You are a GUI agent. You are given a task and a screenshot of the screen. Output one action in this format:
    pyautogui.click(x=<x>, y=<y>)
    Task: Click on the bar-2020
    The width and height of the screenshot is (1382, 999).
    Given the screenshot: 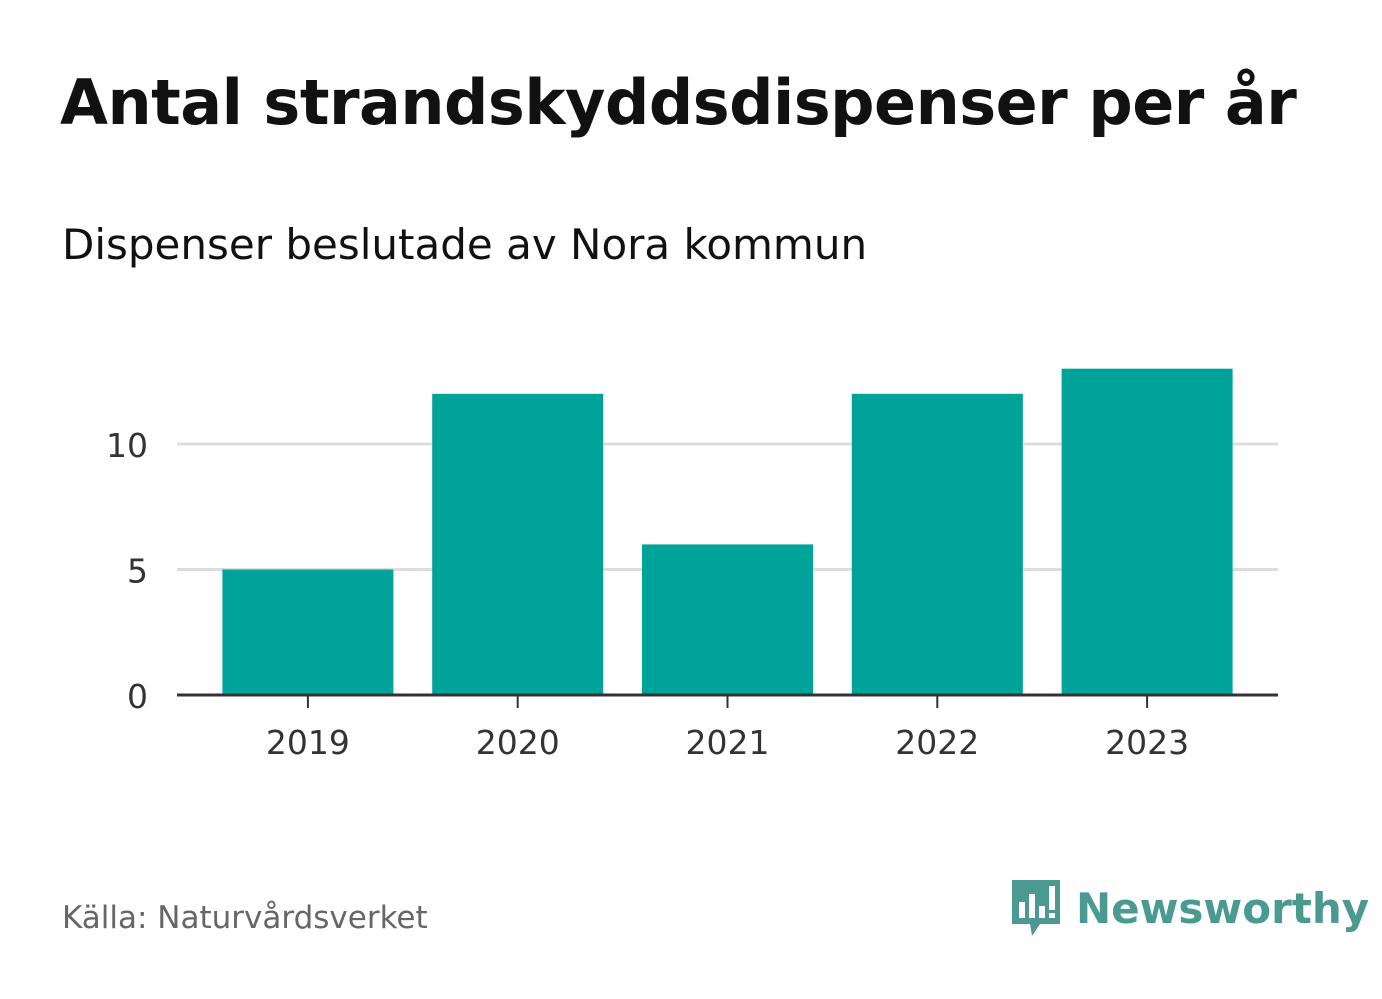 What is the action you would take?
    pyautogui.click(x=518, y=544)
    